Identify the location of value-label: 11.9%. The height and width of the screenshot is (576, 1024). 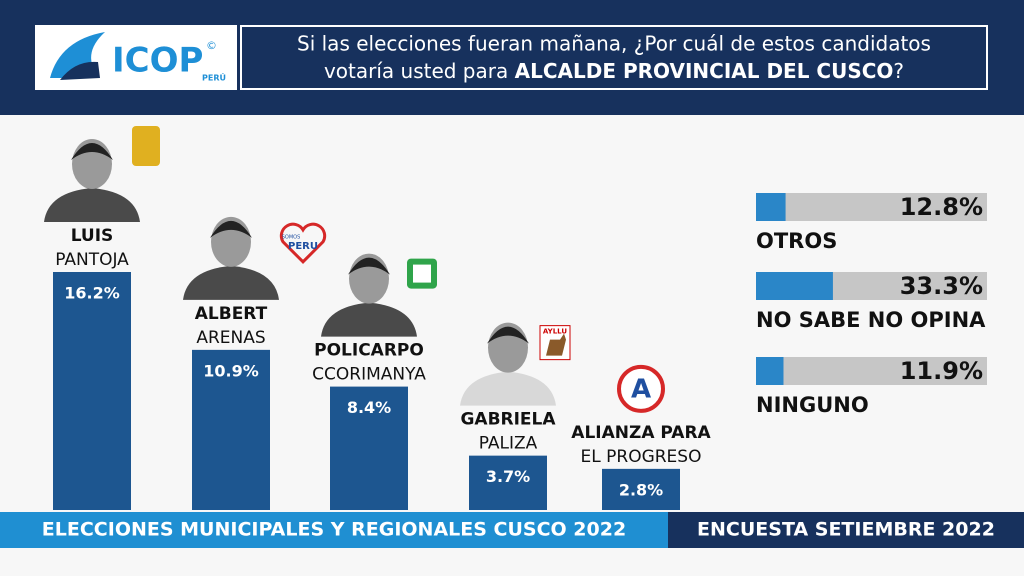
(941, 371).